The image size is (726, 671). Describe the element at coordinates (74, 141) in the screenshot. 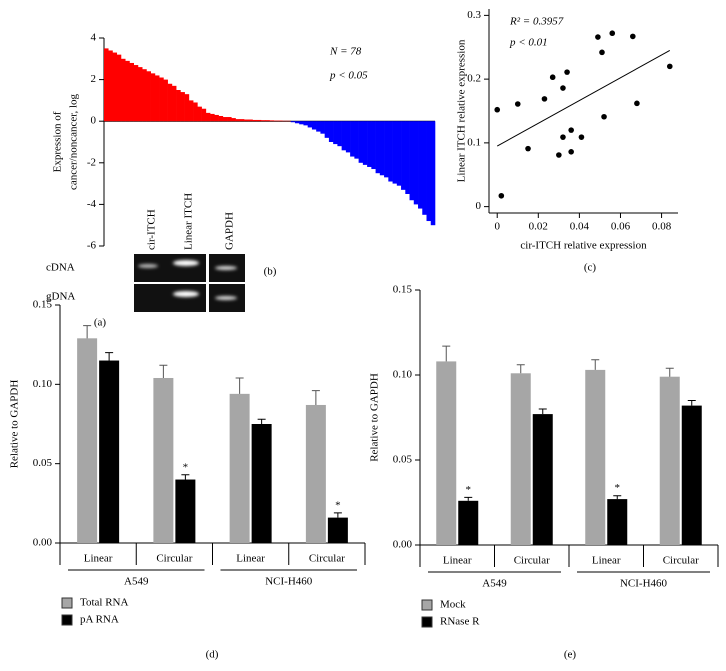

I see `y-axis-label: cancer/noncancer, log` at that location.